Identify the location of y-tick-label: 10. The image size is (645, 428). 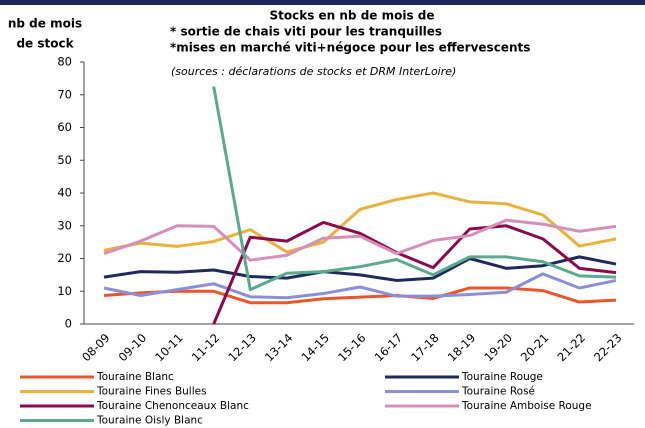
(64, 291).